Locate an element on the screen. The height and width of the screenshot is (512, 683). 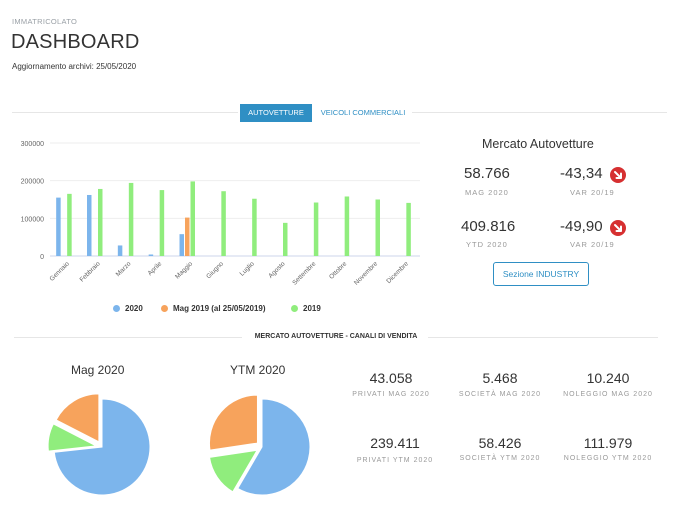
legend-item-2019: 2019 is located at coordinates (306, 308).